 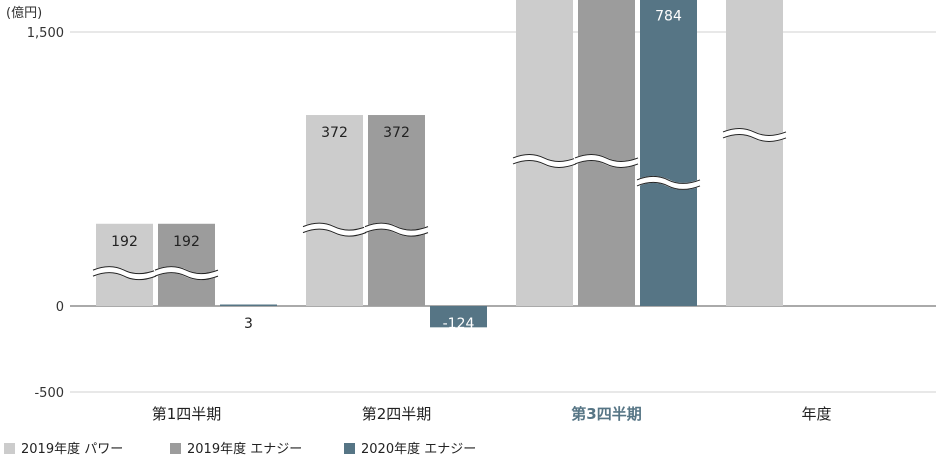 I want to click on legend-label: 2019年度 パワー, so click(x=72, y=448).